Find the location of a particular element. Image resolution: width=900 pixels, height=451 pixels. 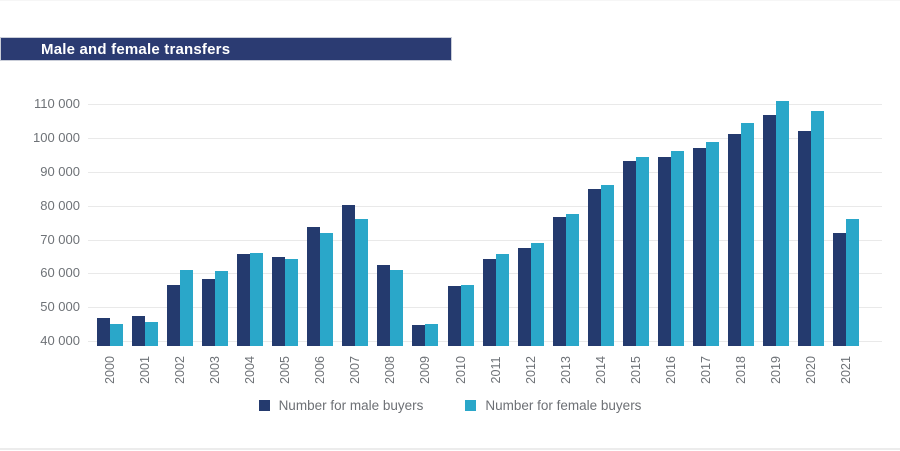

legend-label-female: Number for female buyers is located at coordinates (563, 405).